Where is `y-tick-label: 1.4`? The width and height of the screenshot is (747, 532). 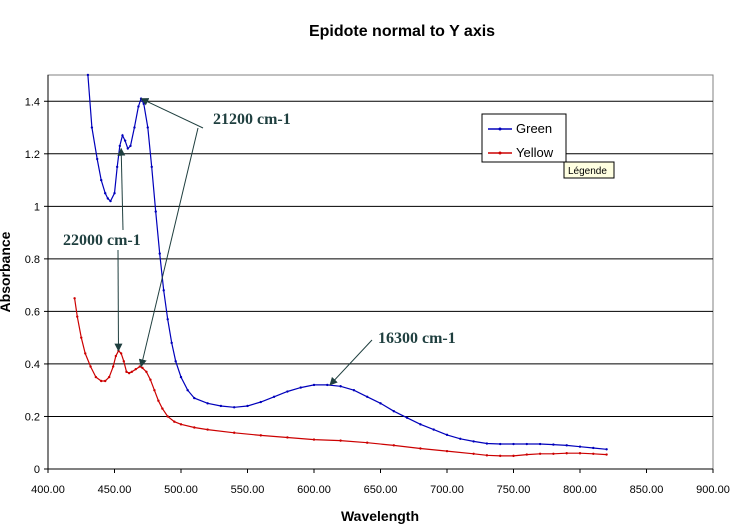
y-tick-label: 1.4 is located at coordinates (32, 102).